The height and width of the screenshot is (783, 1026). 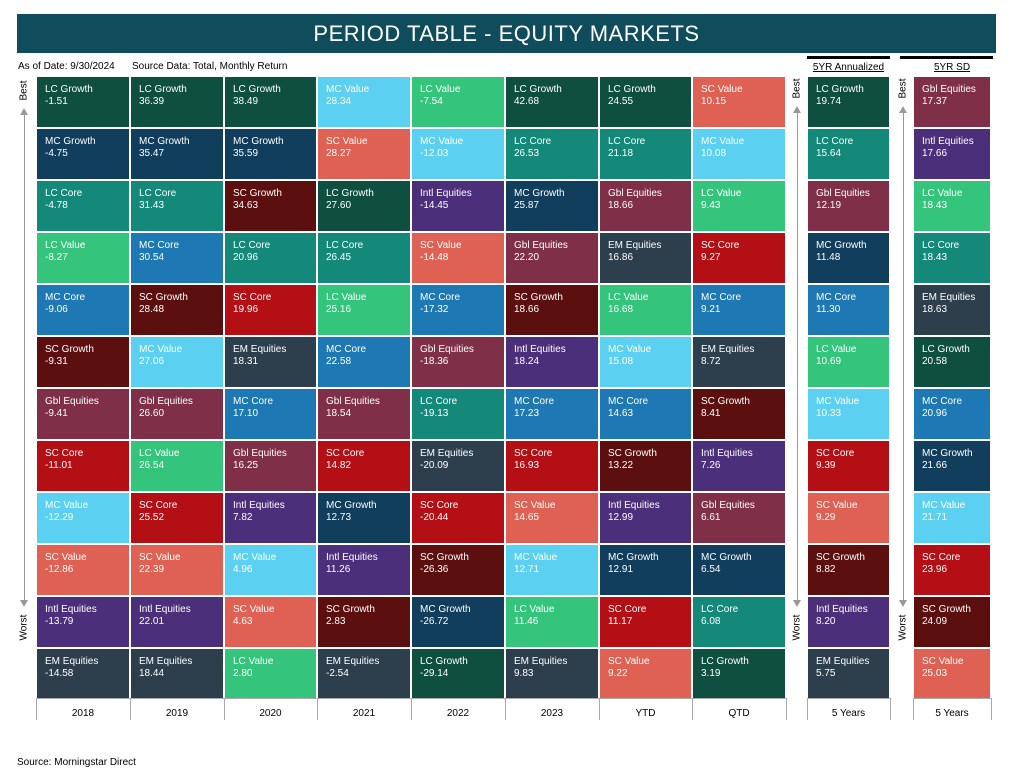 I want to click on return-value: 25.03, so click(x=935, y=673).